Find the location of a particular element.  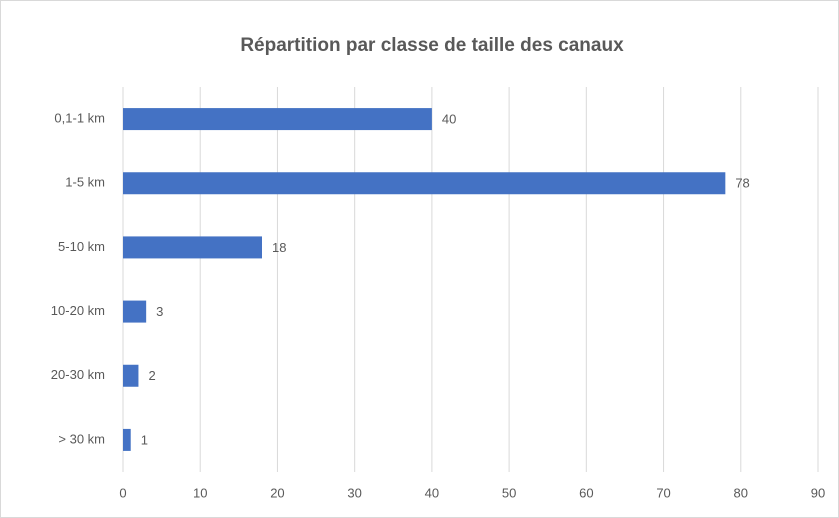

x-tick-label: 90 is located at coordinates (818, 492).